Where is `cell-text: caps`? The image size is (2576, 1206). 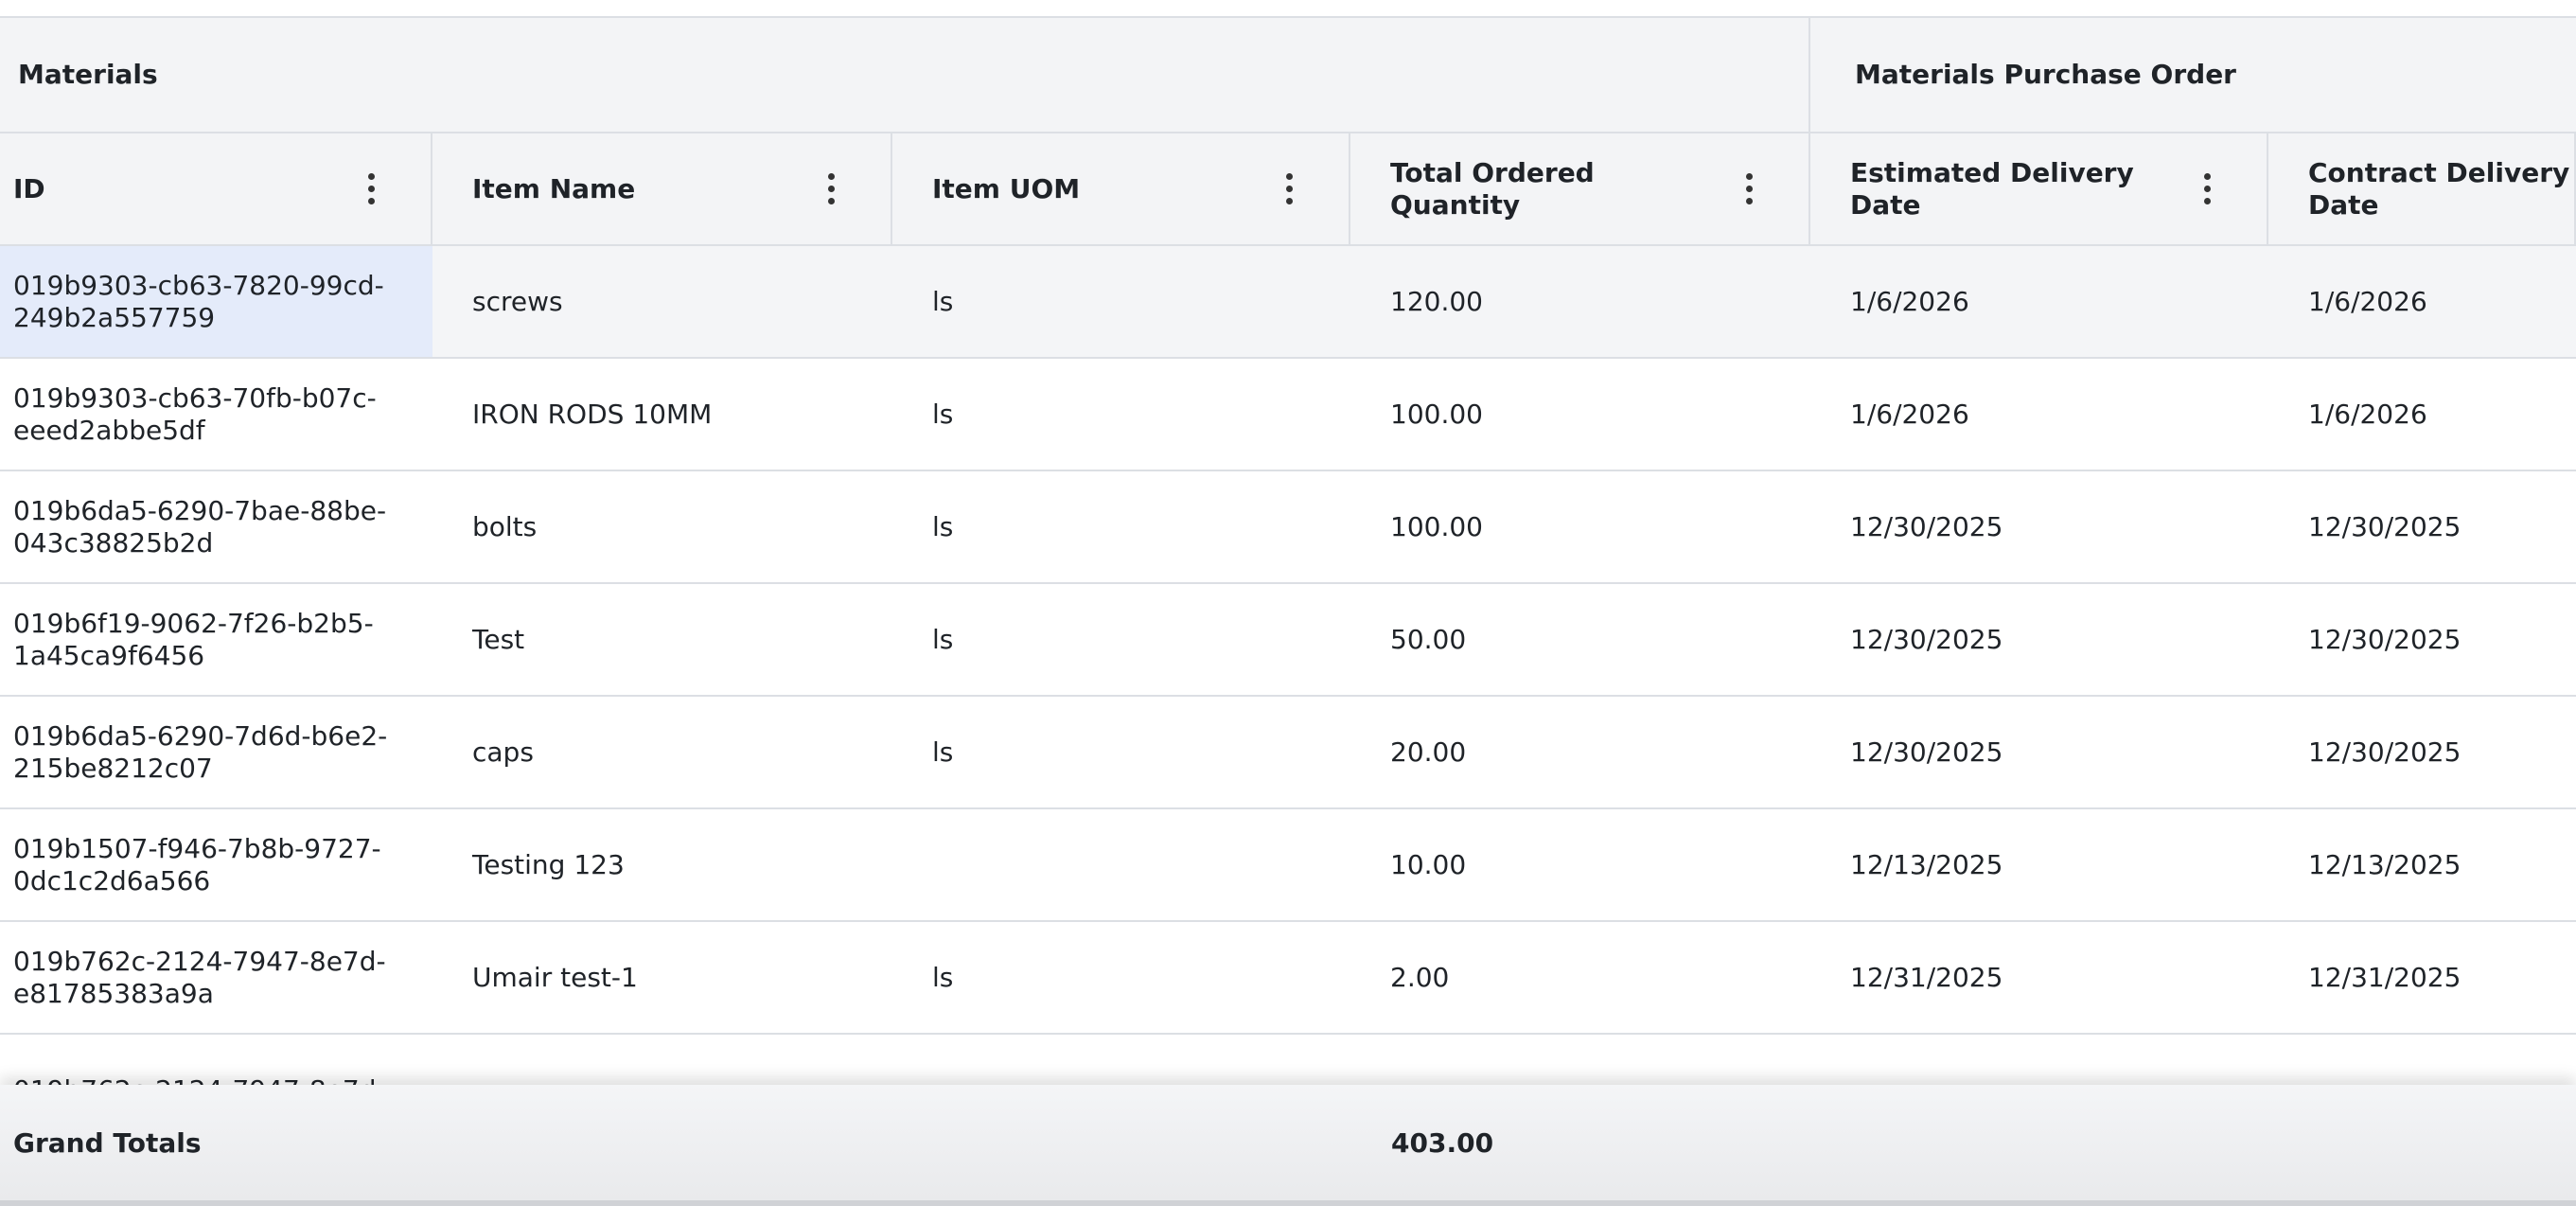 cell-text: caps is located at coordinates (503, 752).